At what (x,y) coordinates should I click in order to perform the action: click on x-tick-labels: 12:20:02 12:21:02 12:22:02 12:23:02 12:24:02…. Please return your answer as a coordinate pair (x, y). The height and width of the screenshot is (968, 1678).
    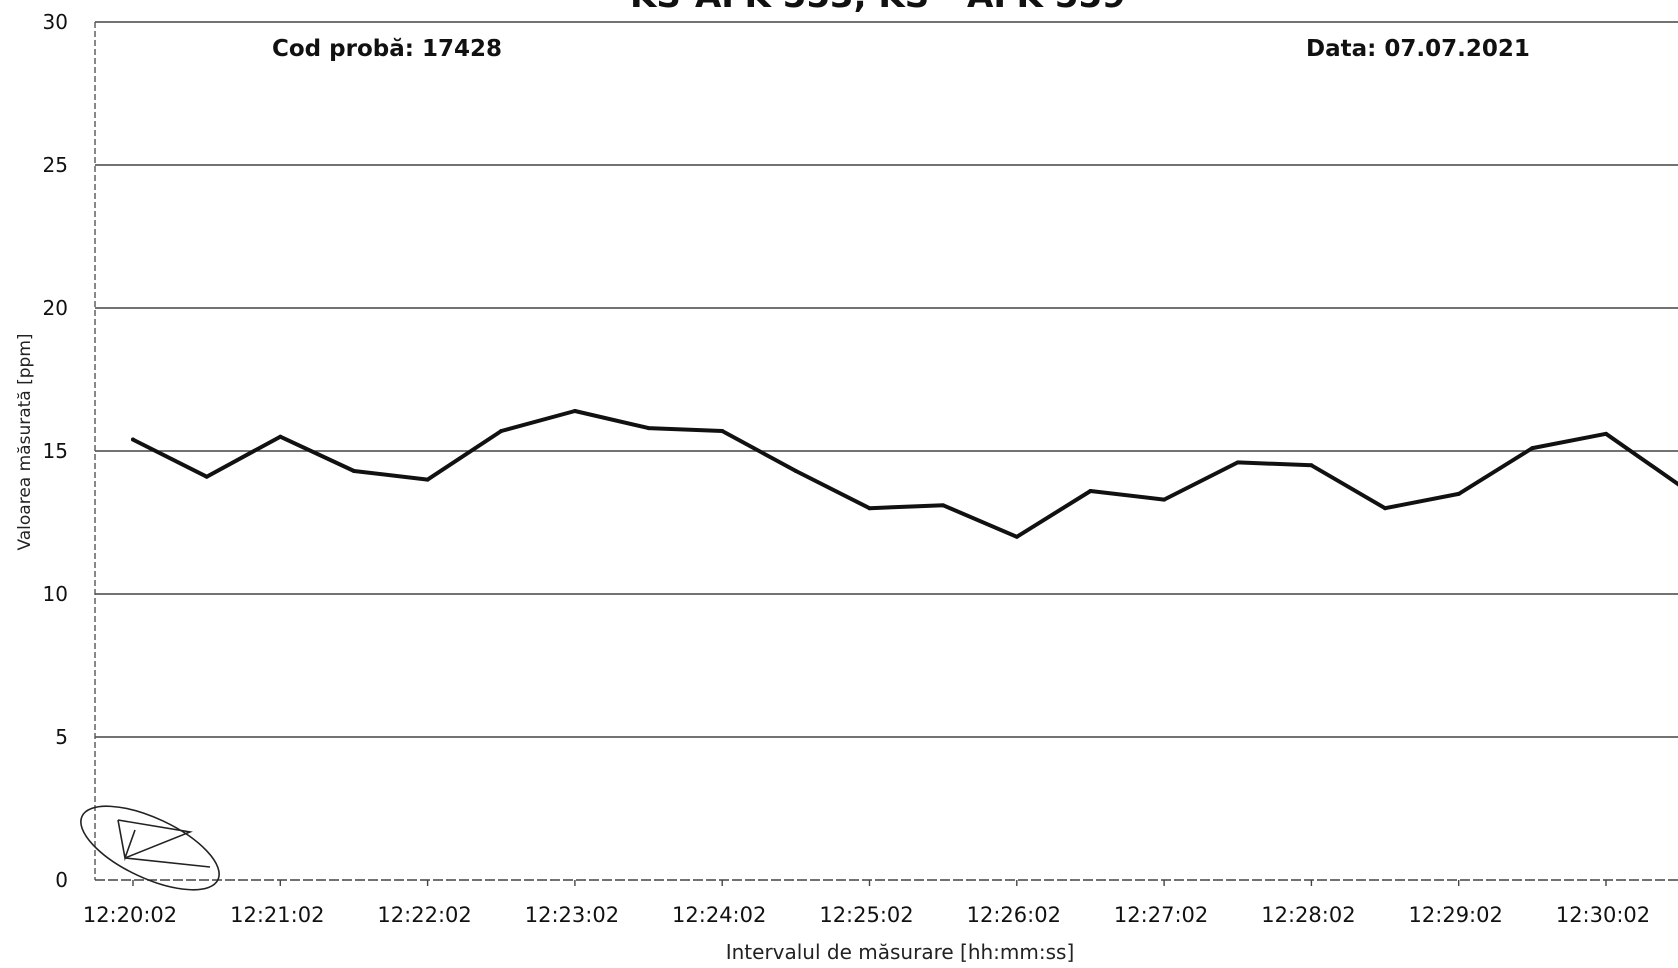
    Looking at the image, I should click on (866, 903).